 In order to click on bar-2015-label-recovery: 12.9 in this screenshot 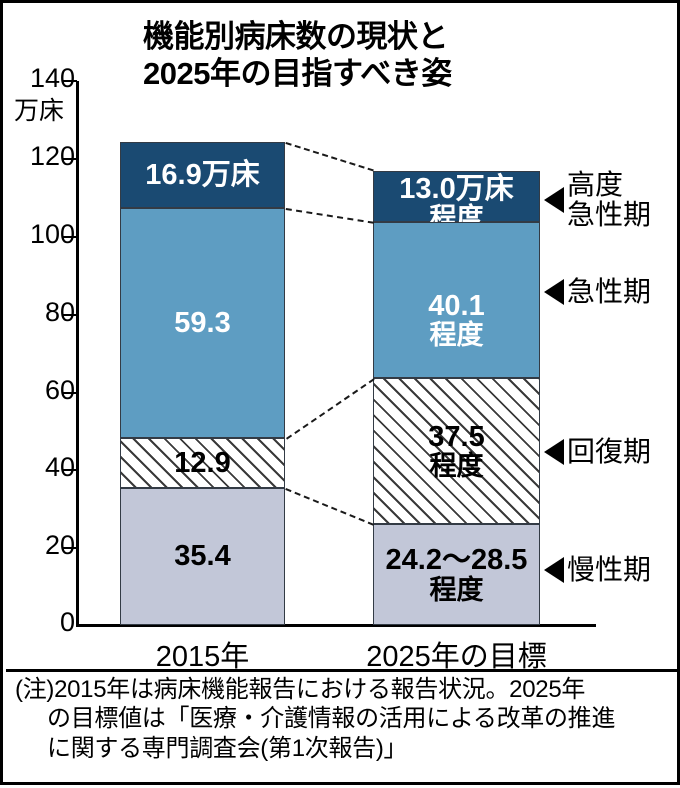, I will do `click(202, 462)`.